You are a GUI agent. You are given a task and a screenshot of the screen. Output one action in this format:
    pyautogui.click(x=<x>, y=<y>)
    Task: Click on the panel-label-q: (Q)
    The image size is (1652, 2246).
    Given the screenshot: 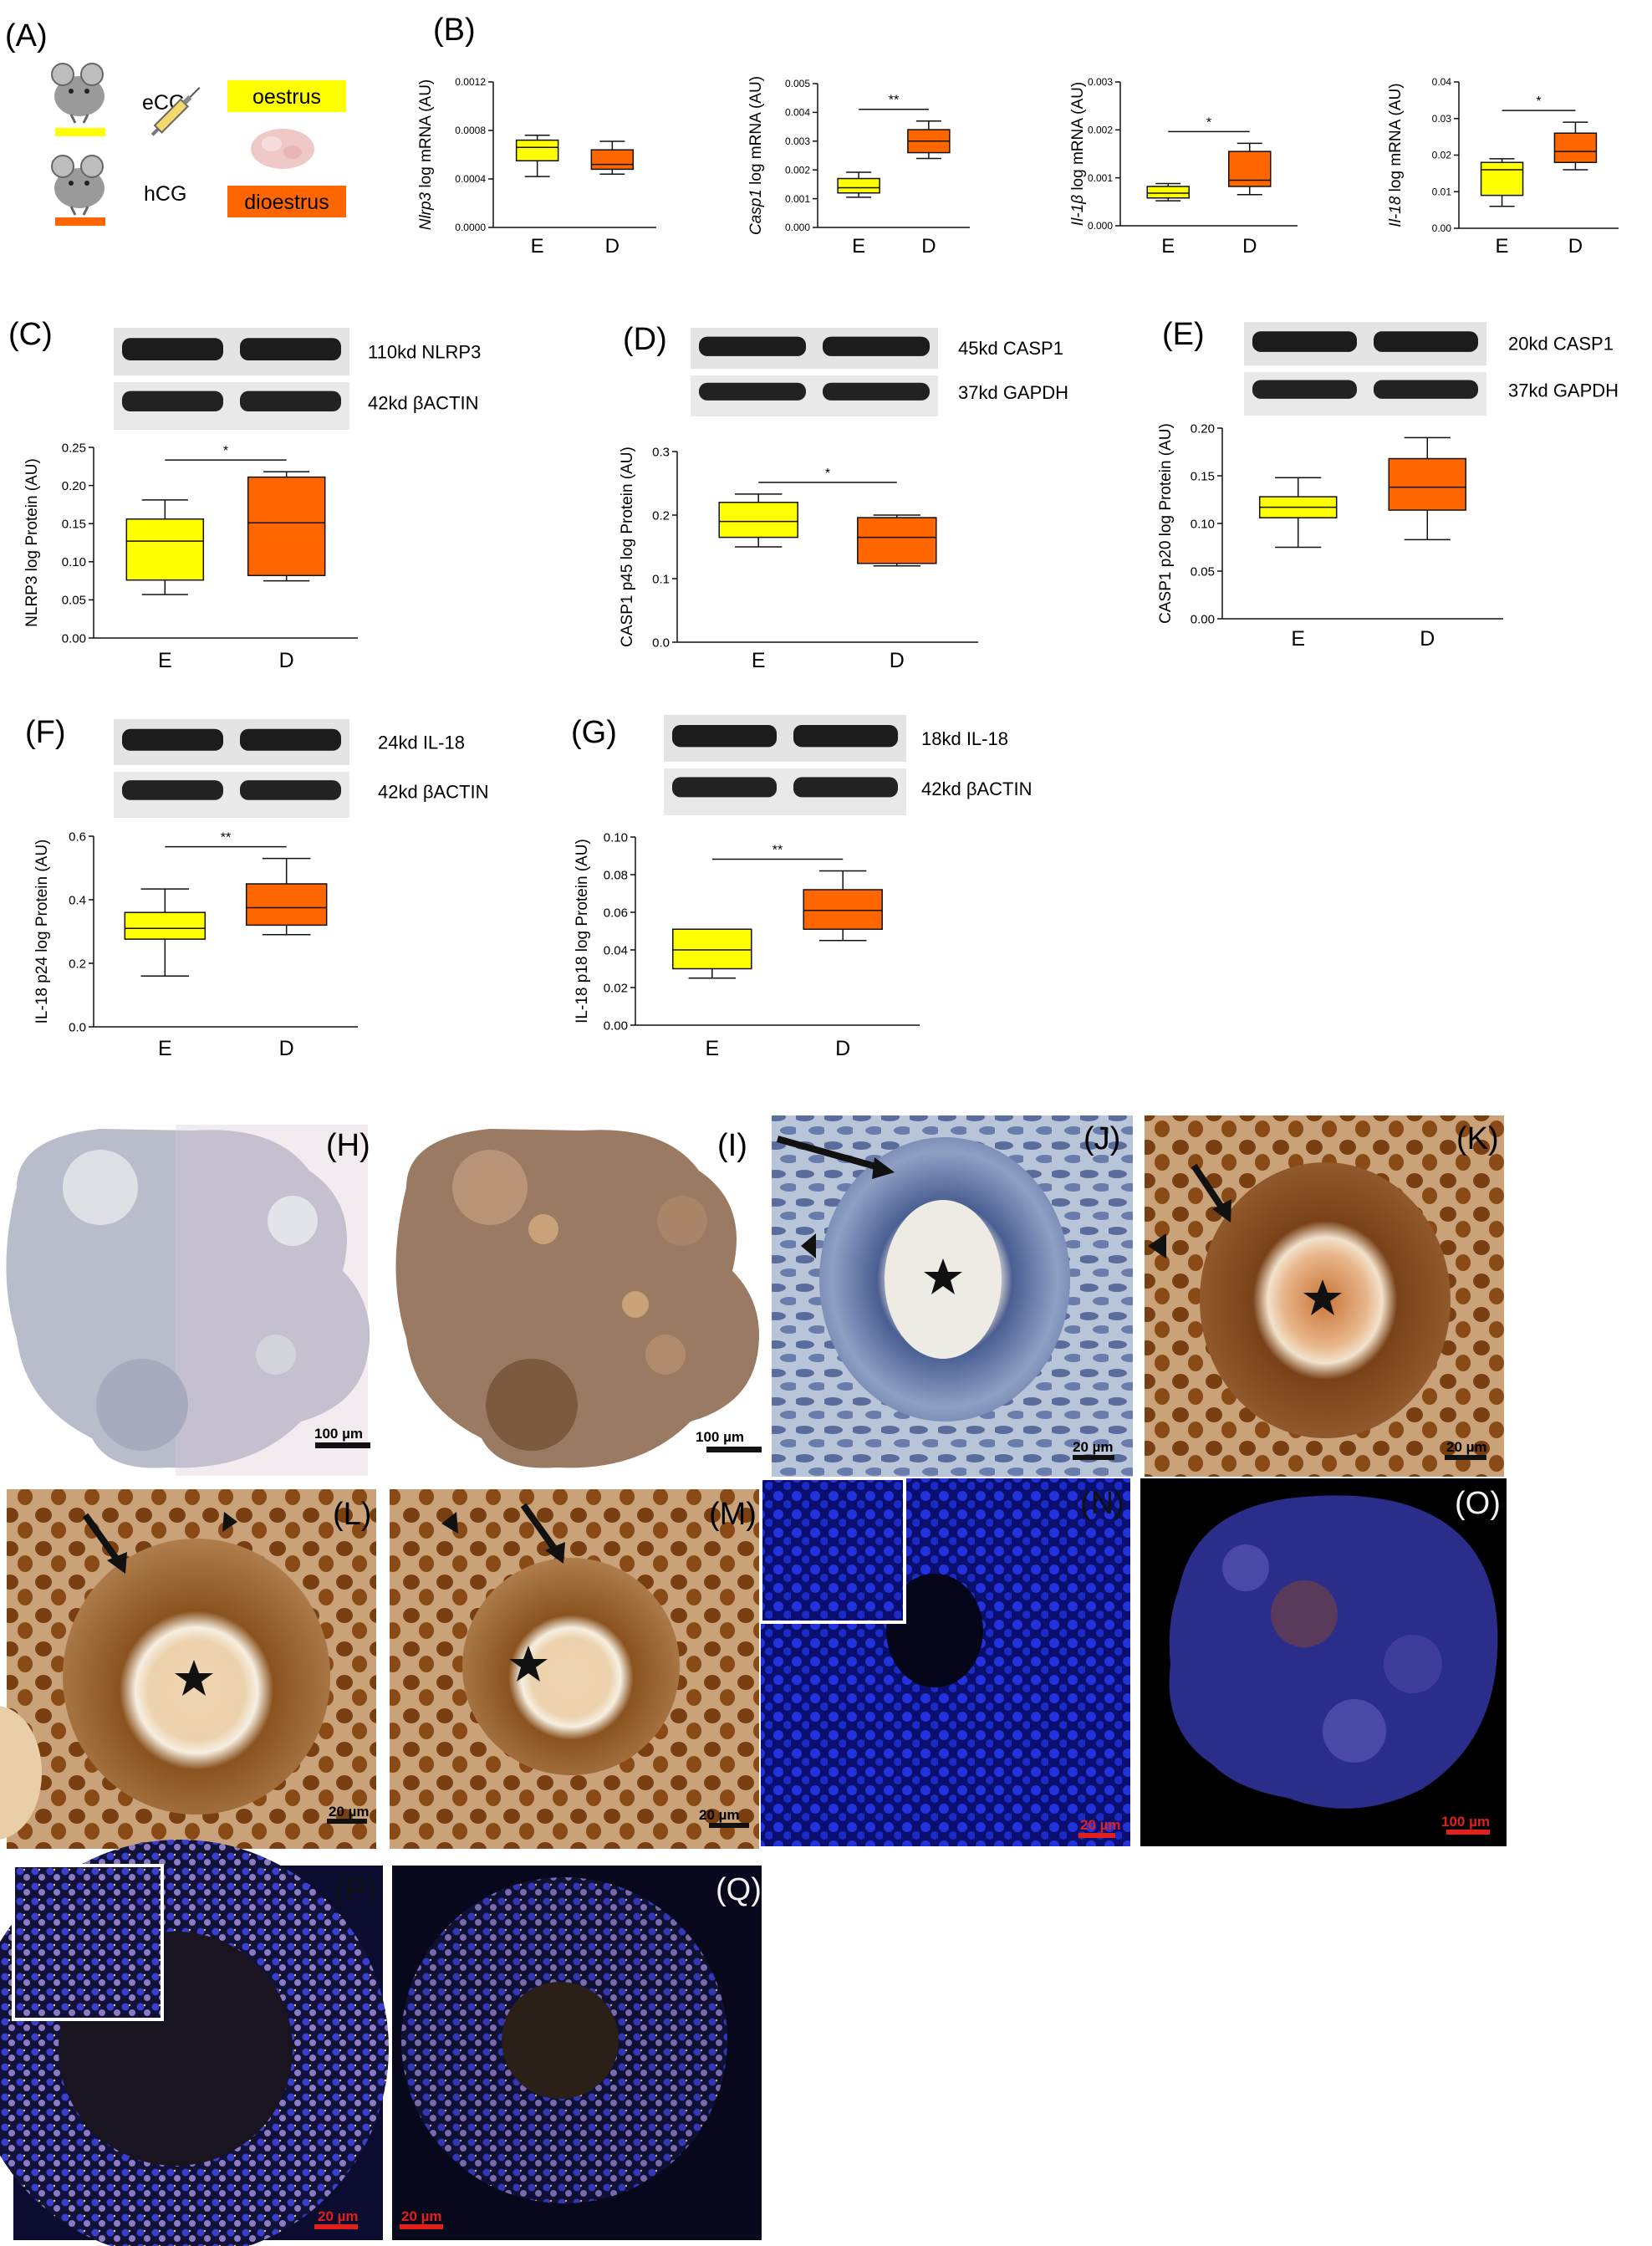 What is the action you would take?
    pyautogui.click(x=739, y=1889)
    